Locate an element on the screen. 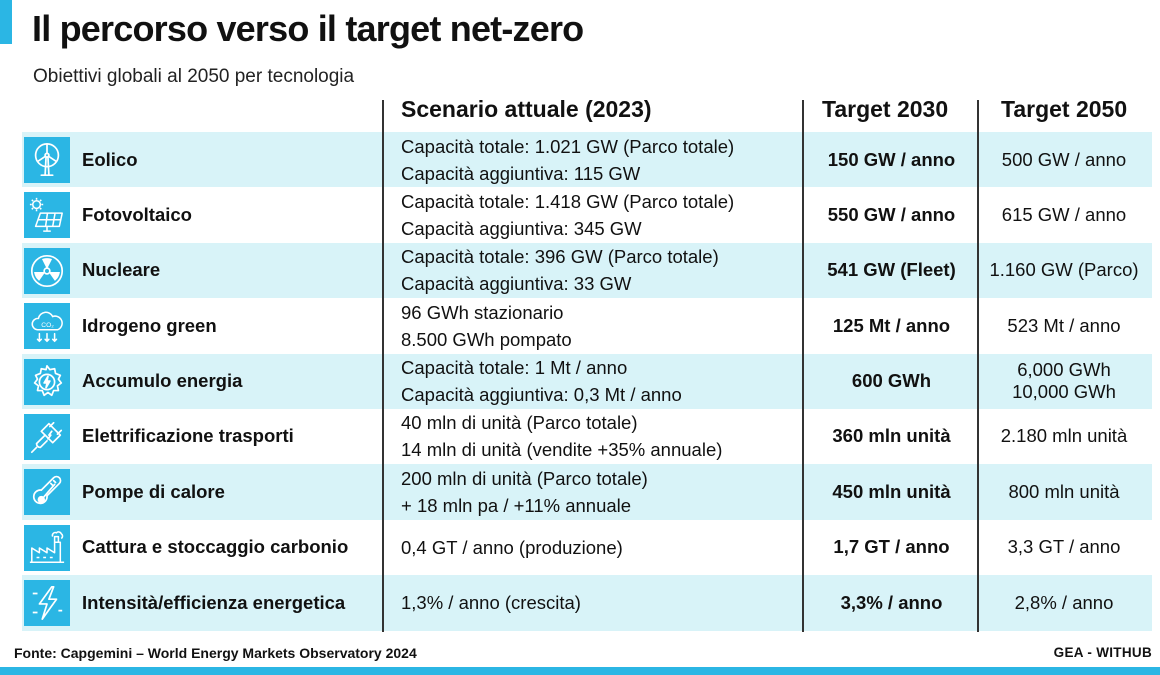  current-scenario-cell: 0,4 GT / anno (produzione) is located at coordinates (512, 547).